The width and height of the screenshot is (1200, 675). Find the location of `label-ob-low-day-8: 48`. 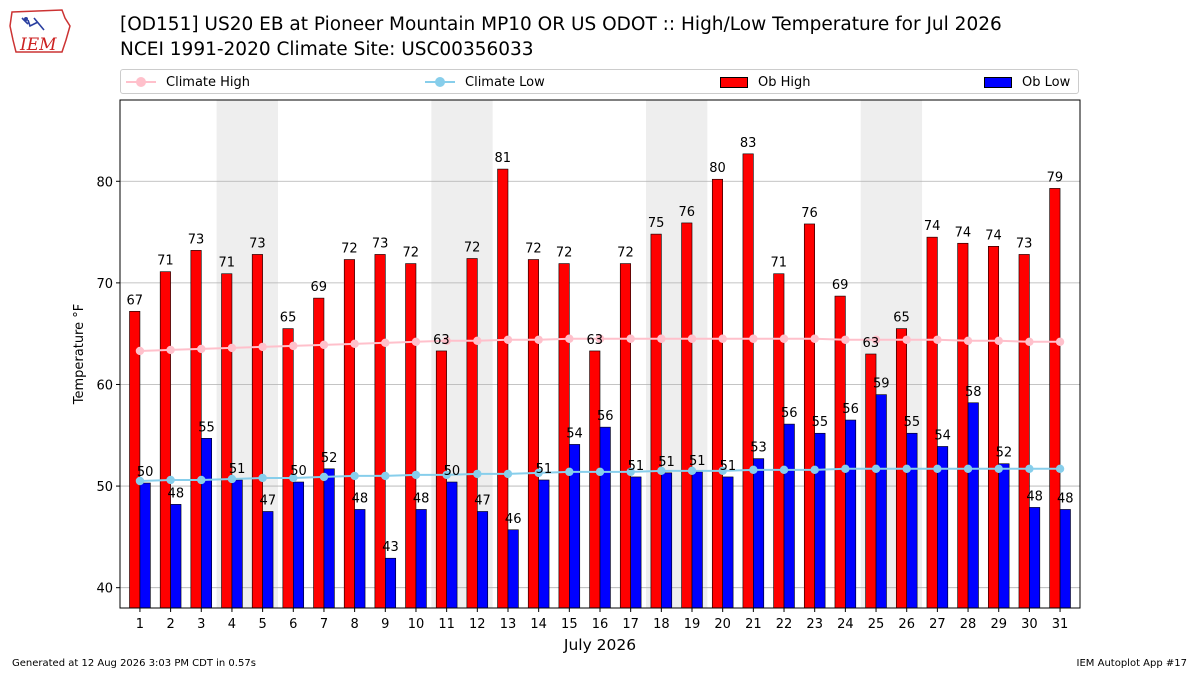

label-ob-low-day-8: 48 is located at coordinates (360, 498).